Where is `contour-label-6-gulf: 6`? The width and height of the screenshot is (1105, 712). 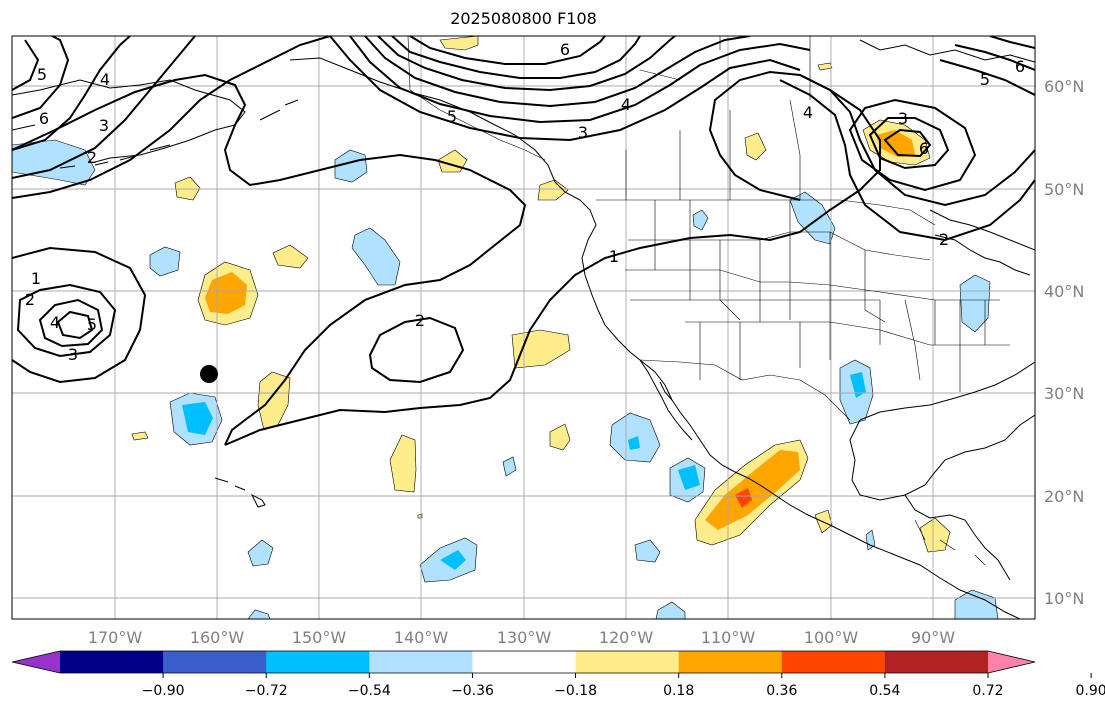 contour-label-6-gulf: 6 is located at coordinates (565, 49).